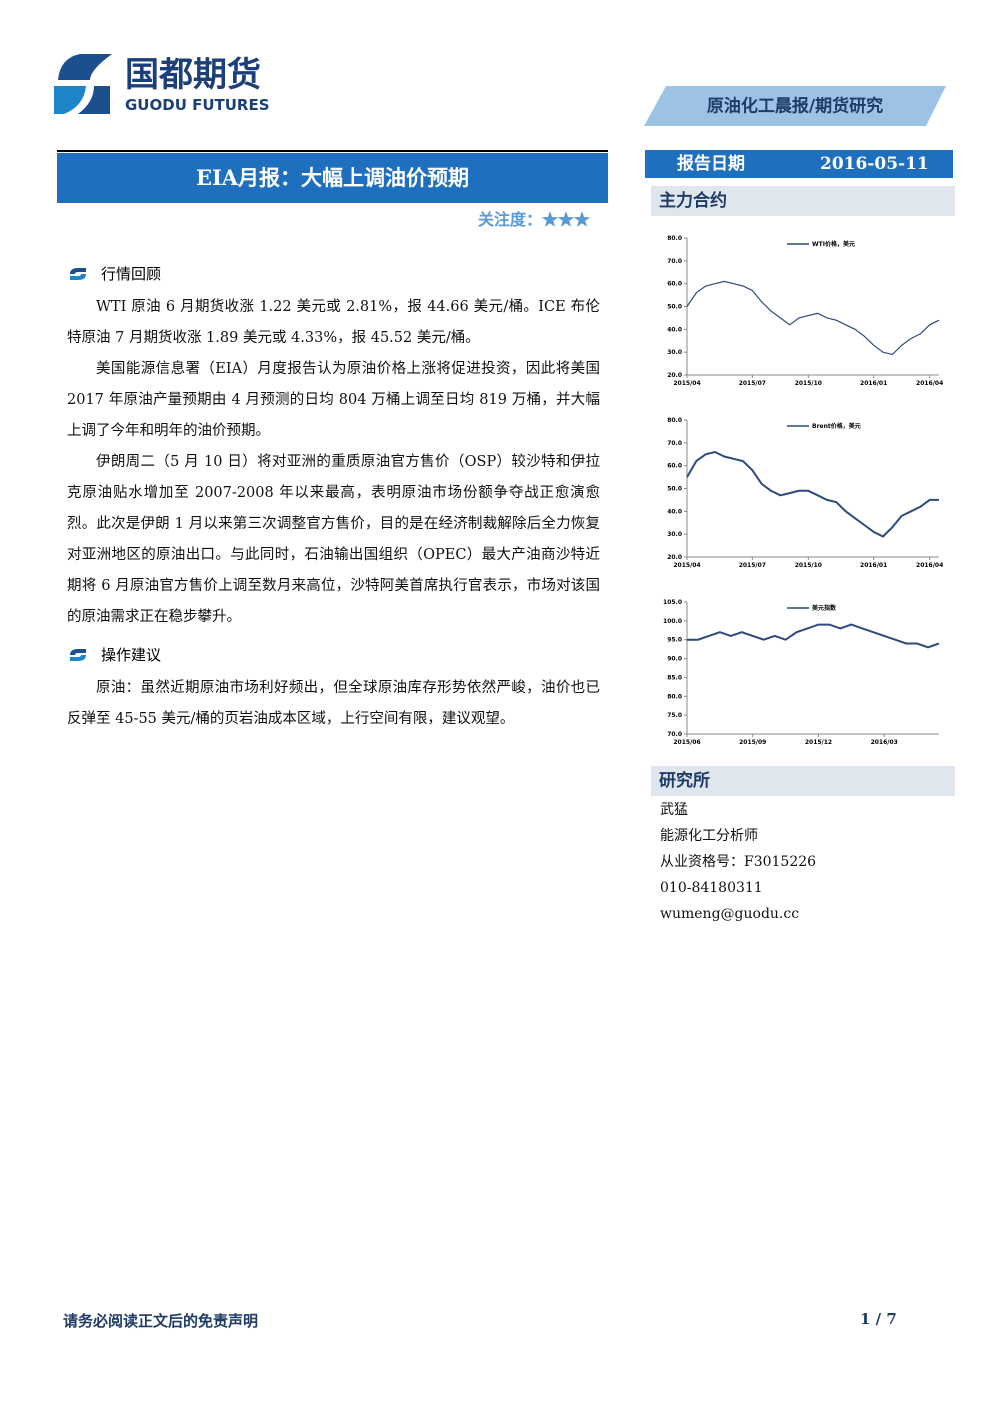 The height and width of the screenshot is (1403, 992). Describe the element at coordinates (533, 219) in the screenshot. I see `attention: 关注度：★★★` at that location.